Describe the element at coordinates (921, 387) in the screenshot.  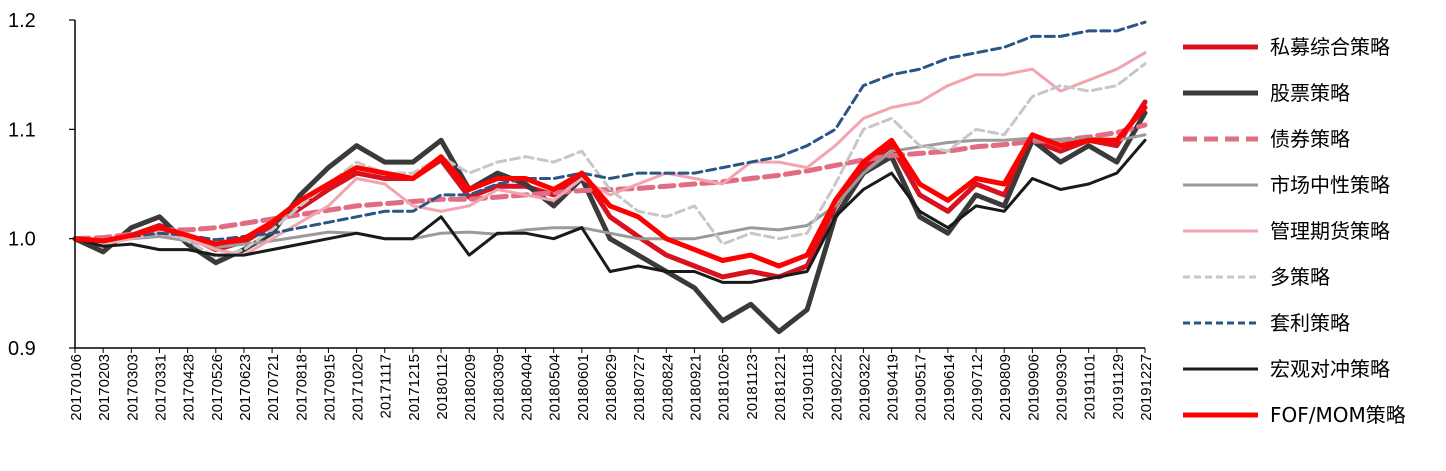
I see `x-tick-label: 20190517` at that location.